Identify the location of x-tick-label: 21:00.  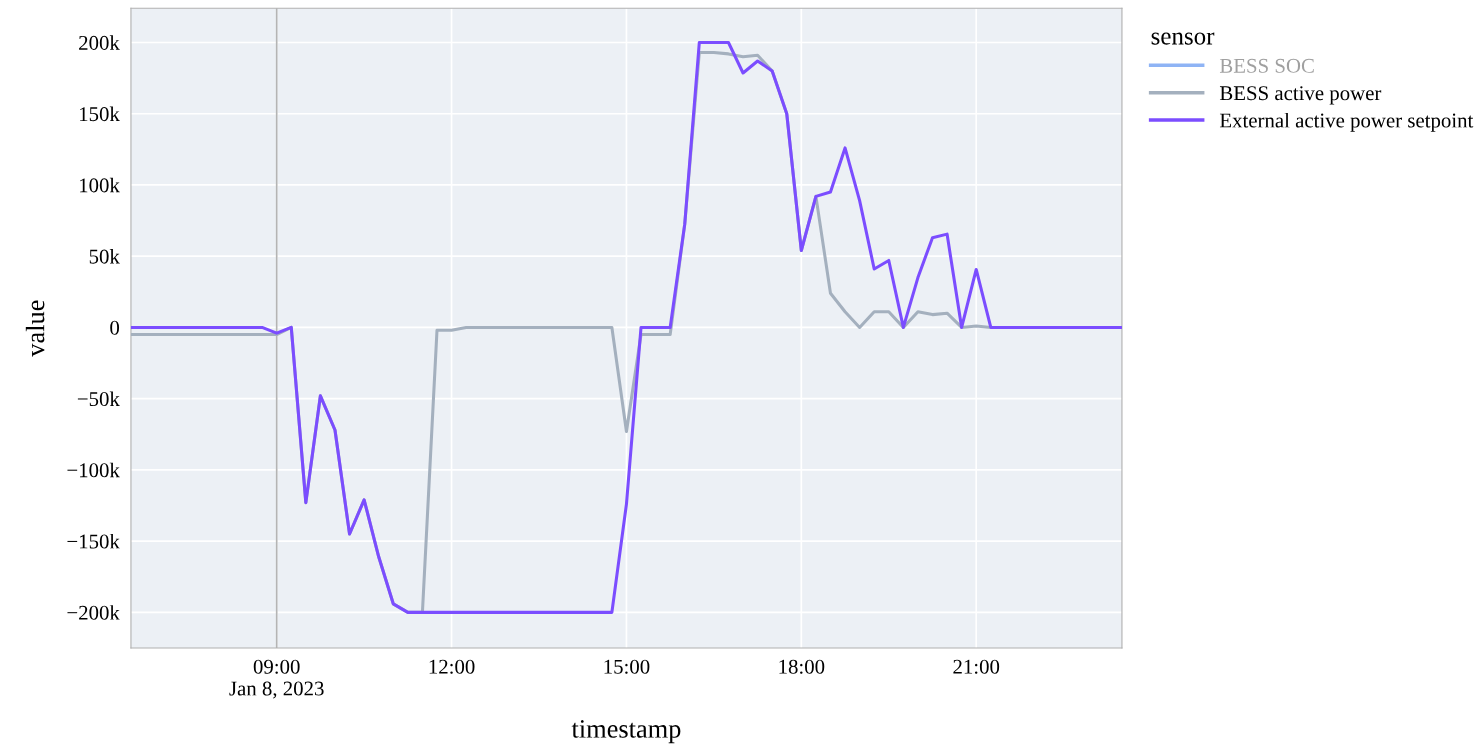
(976, 666).